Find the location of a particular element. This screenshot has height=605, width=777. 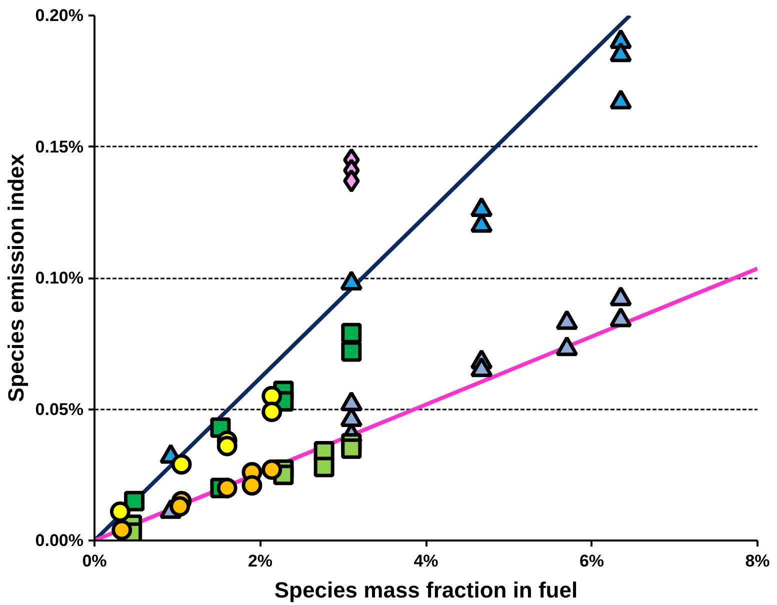

y-tick-label: 0.15% is located at coordinates (59, 146).